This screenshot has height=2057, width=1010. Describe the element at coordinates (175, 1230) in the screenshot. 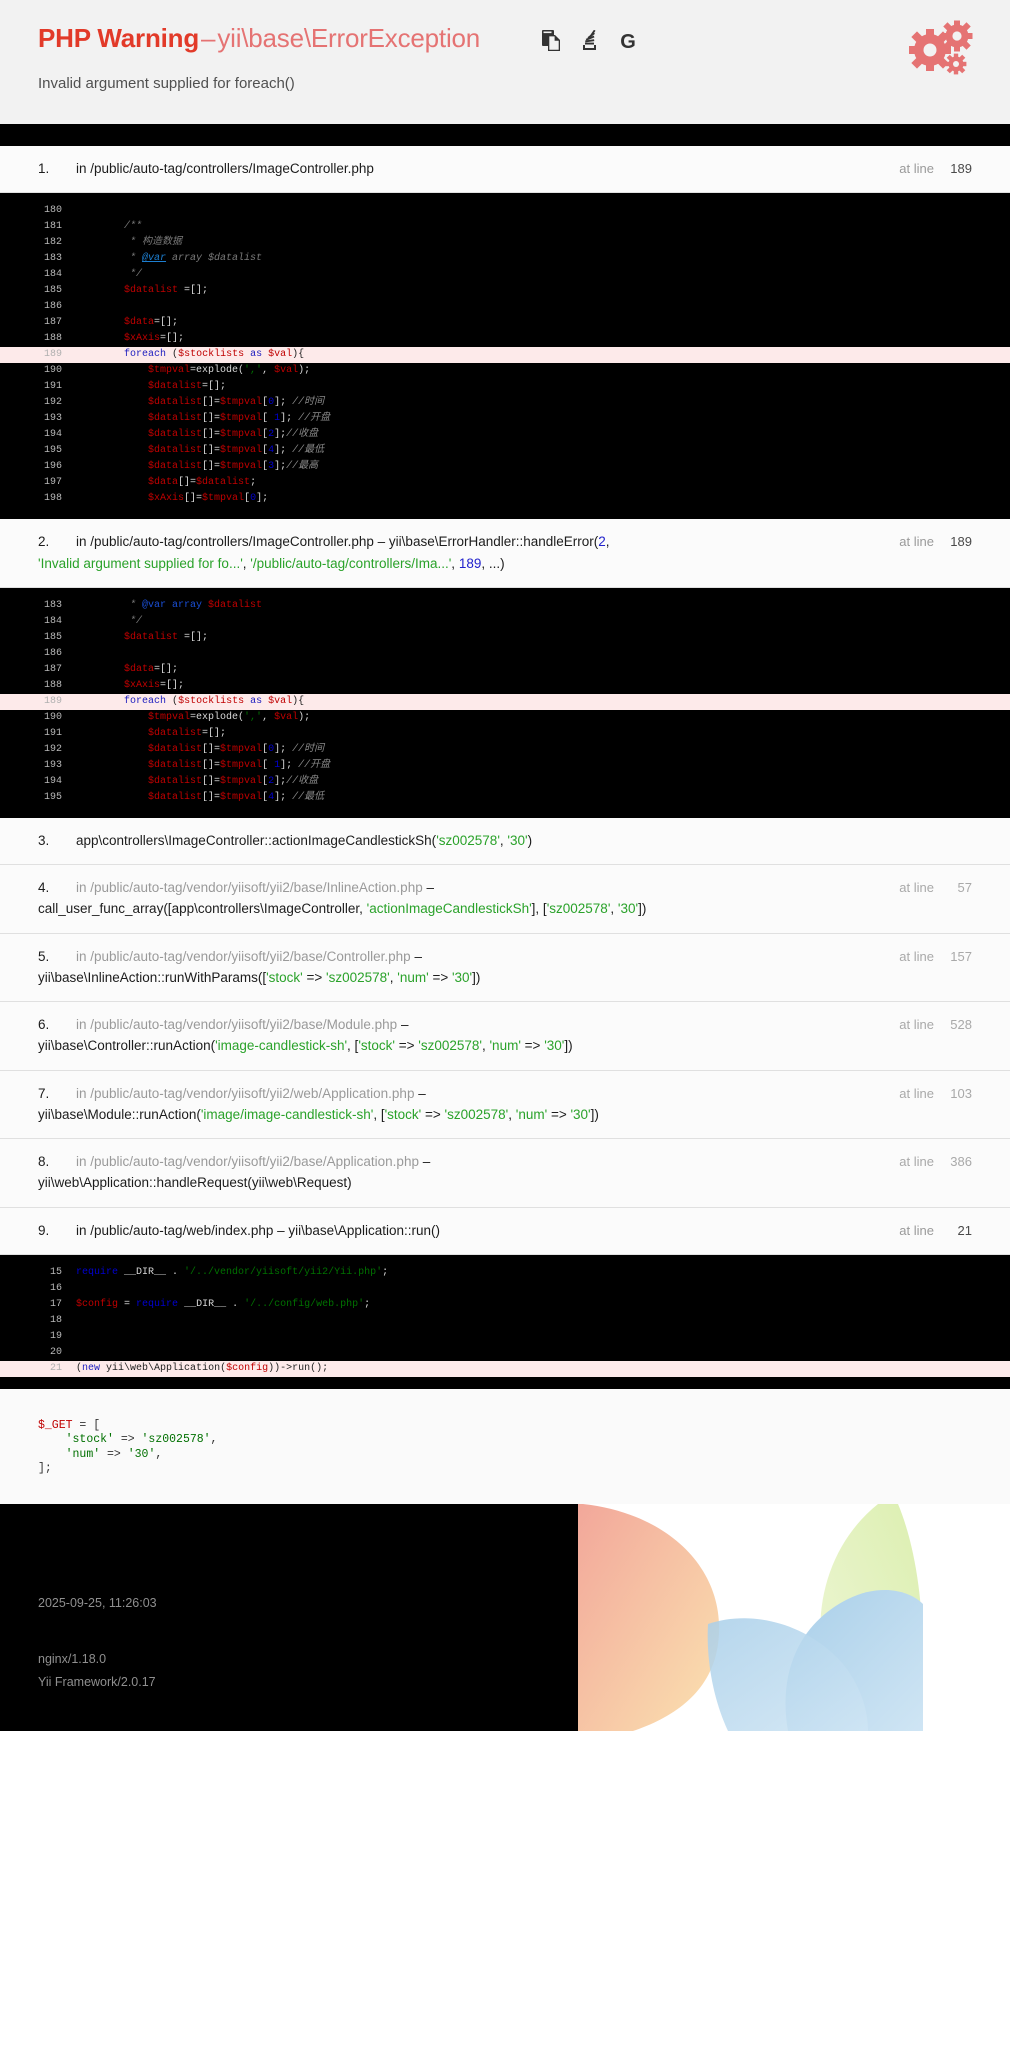

I see `frame-file-path: in /public/auto-tag/web/index.php` at that location.